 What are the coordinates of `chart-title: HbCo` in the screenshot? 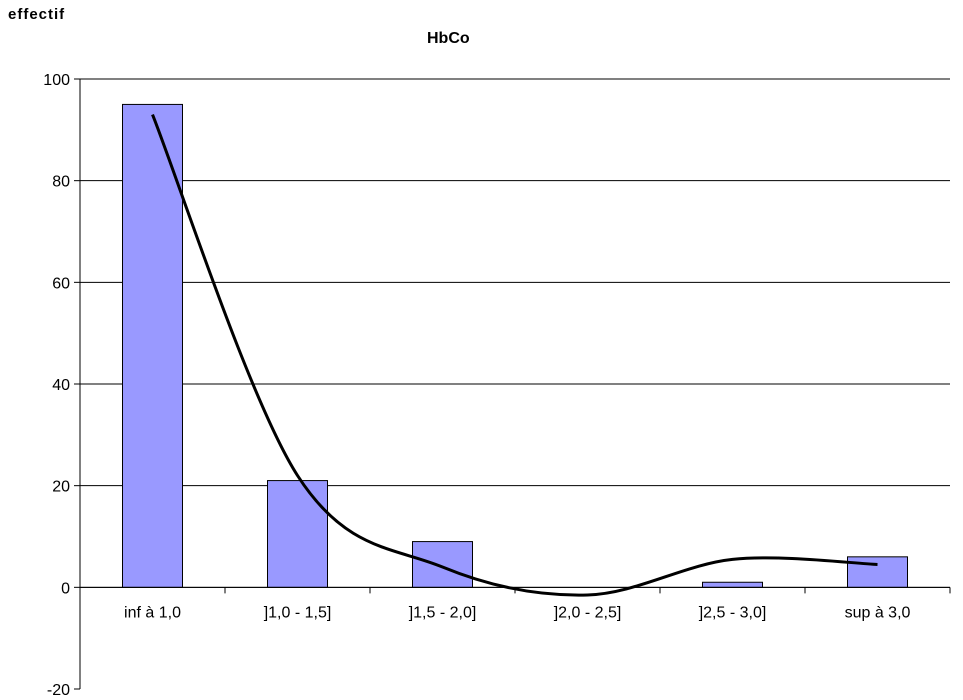 It's located at (448, 38).